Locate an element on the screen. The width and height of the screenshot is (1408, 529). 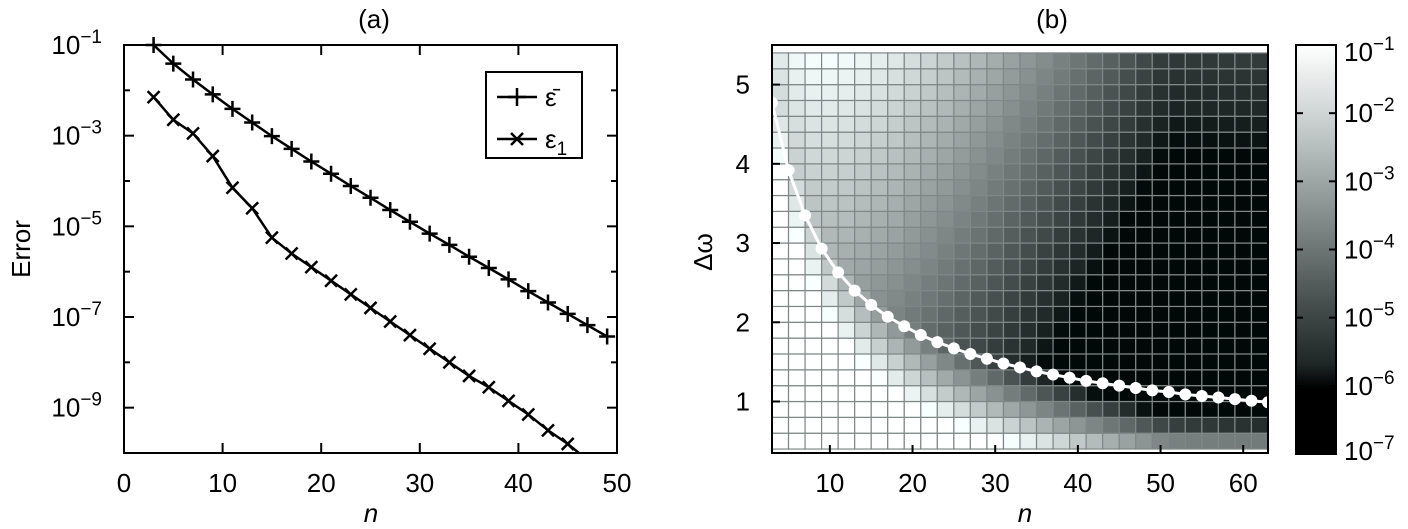
colorbar-tick-label: 10⁻⁴ is located at coordinates (1369, 248).